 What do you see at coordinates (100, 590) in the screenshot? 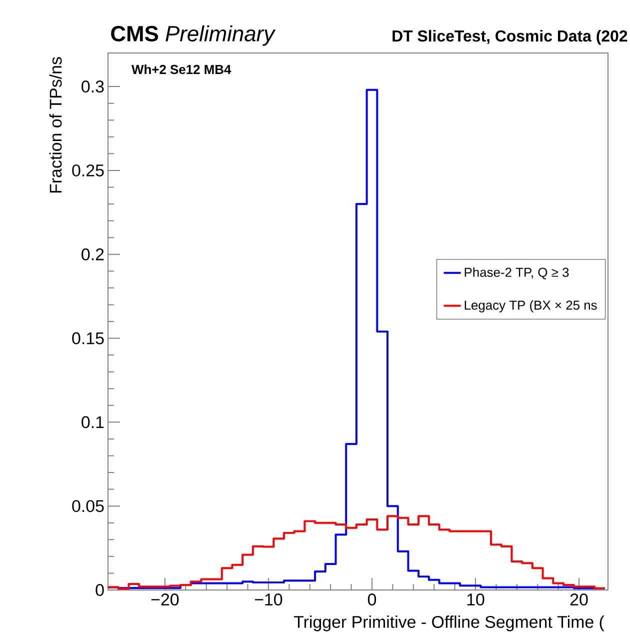
I see `y-tick-label: 0` at bounding box center [100, 590].